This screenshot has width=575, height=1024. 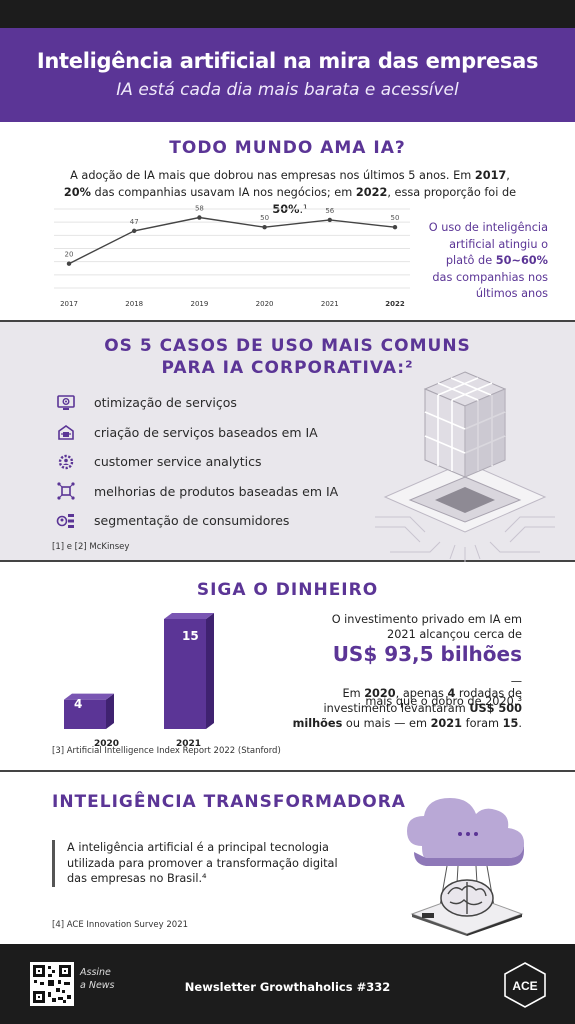 I want to click on subscribe-link: Assine a News, so click(x=97, y=979).